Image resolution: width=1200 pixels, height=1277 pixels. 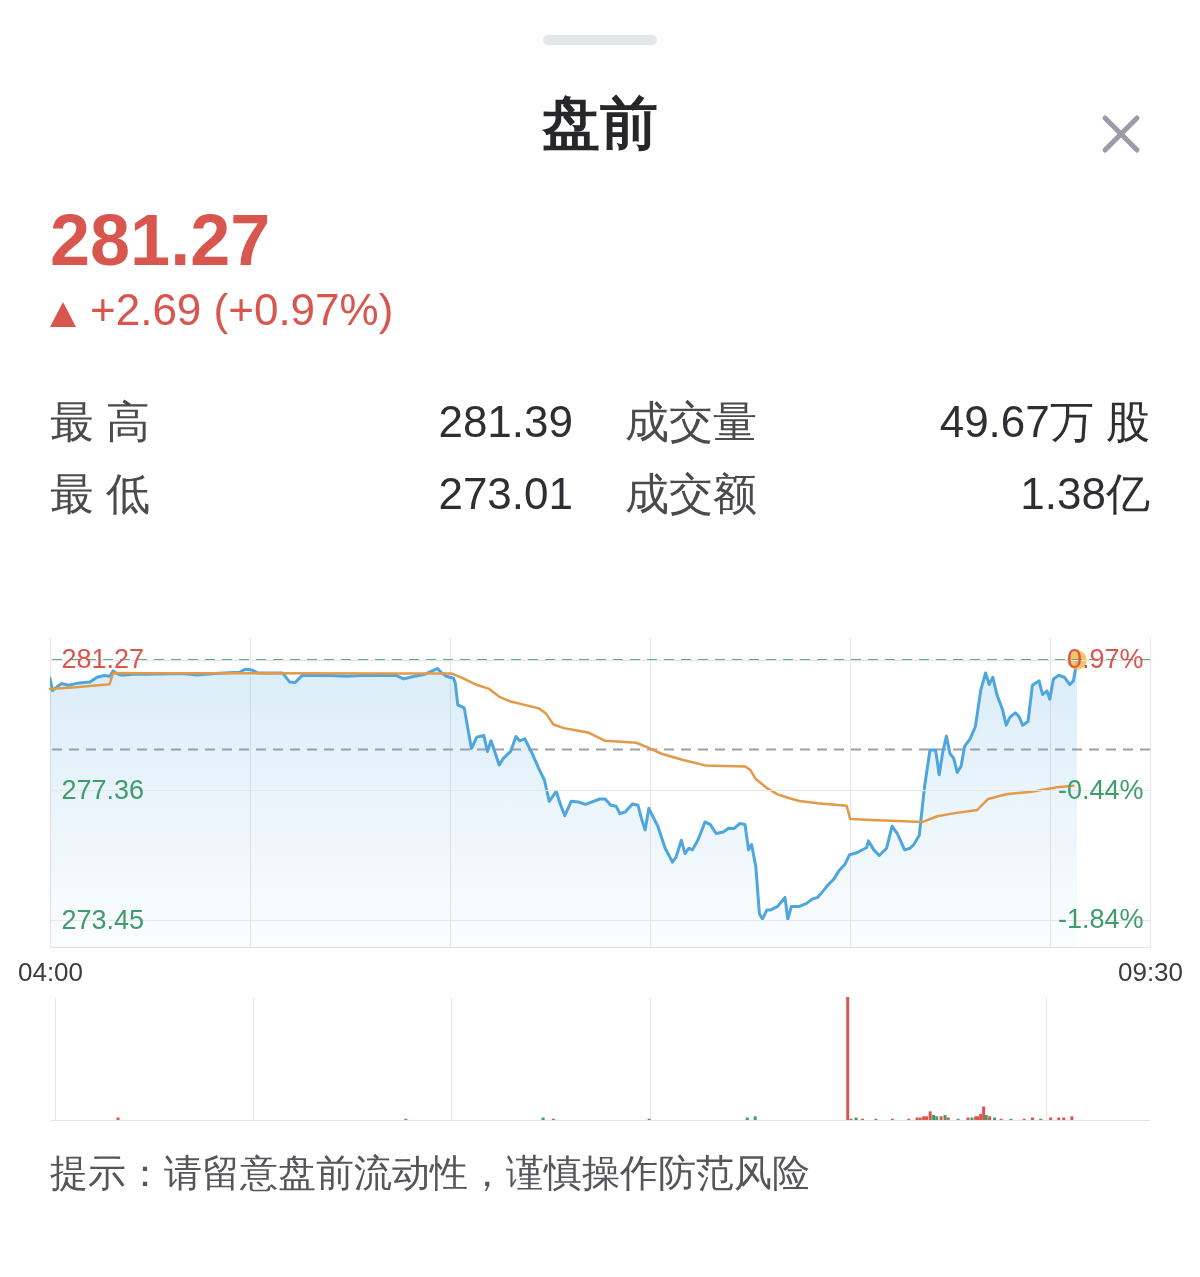 I want to click on text: 49.67万 股, so click(x=1044, y=421).